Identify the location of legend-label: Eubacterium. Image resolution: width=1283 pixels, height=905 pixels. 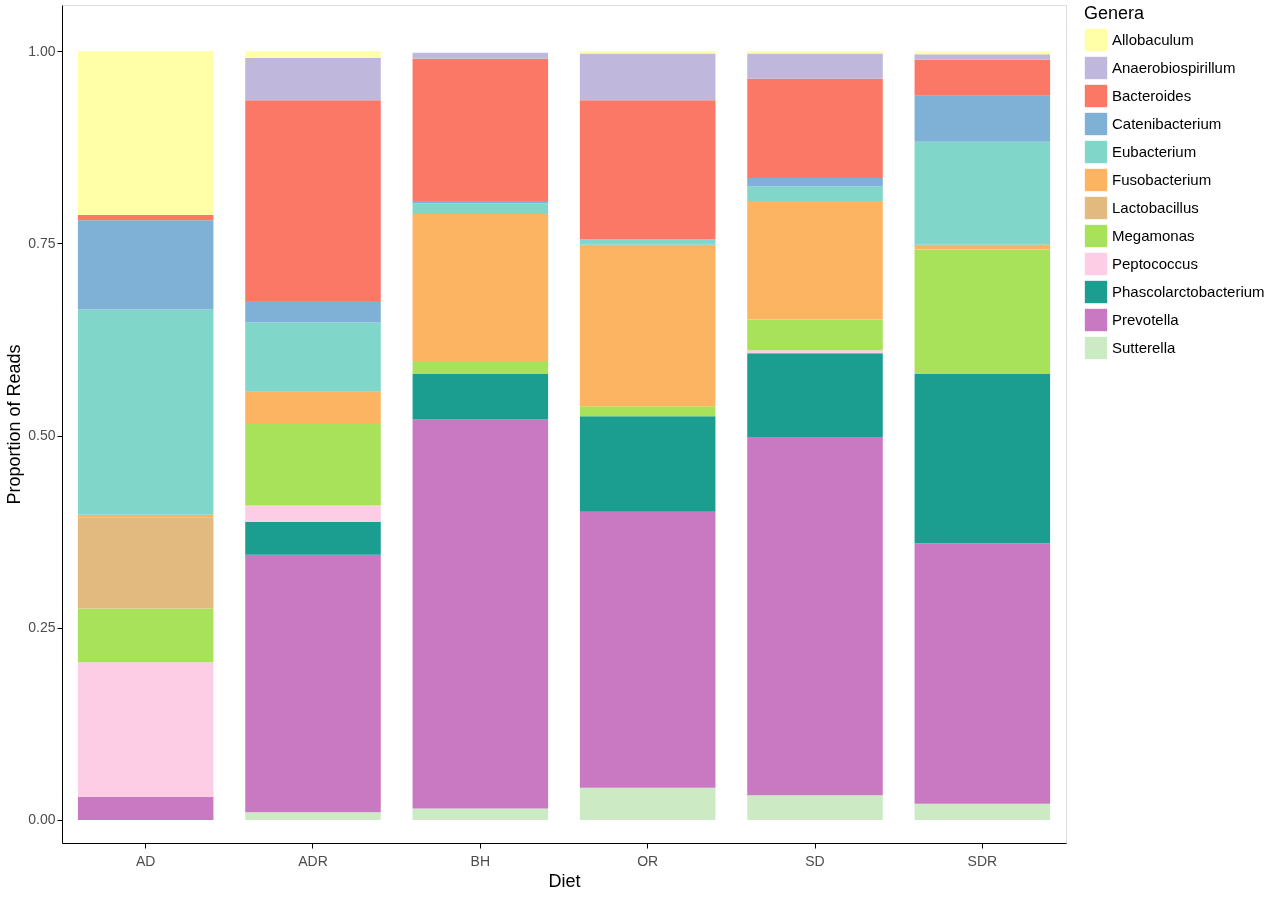
(1154, 151).